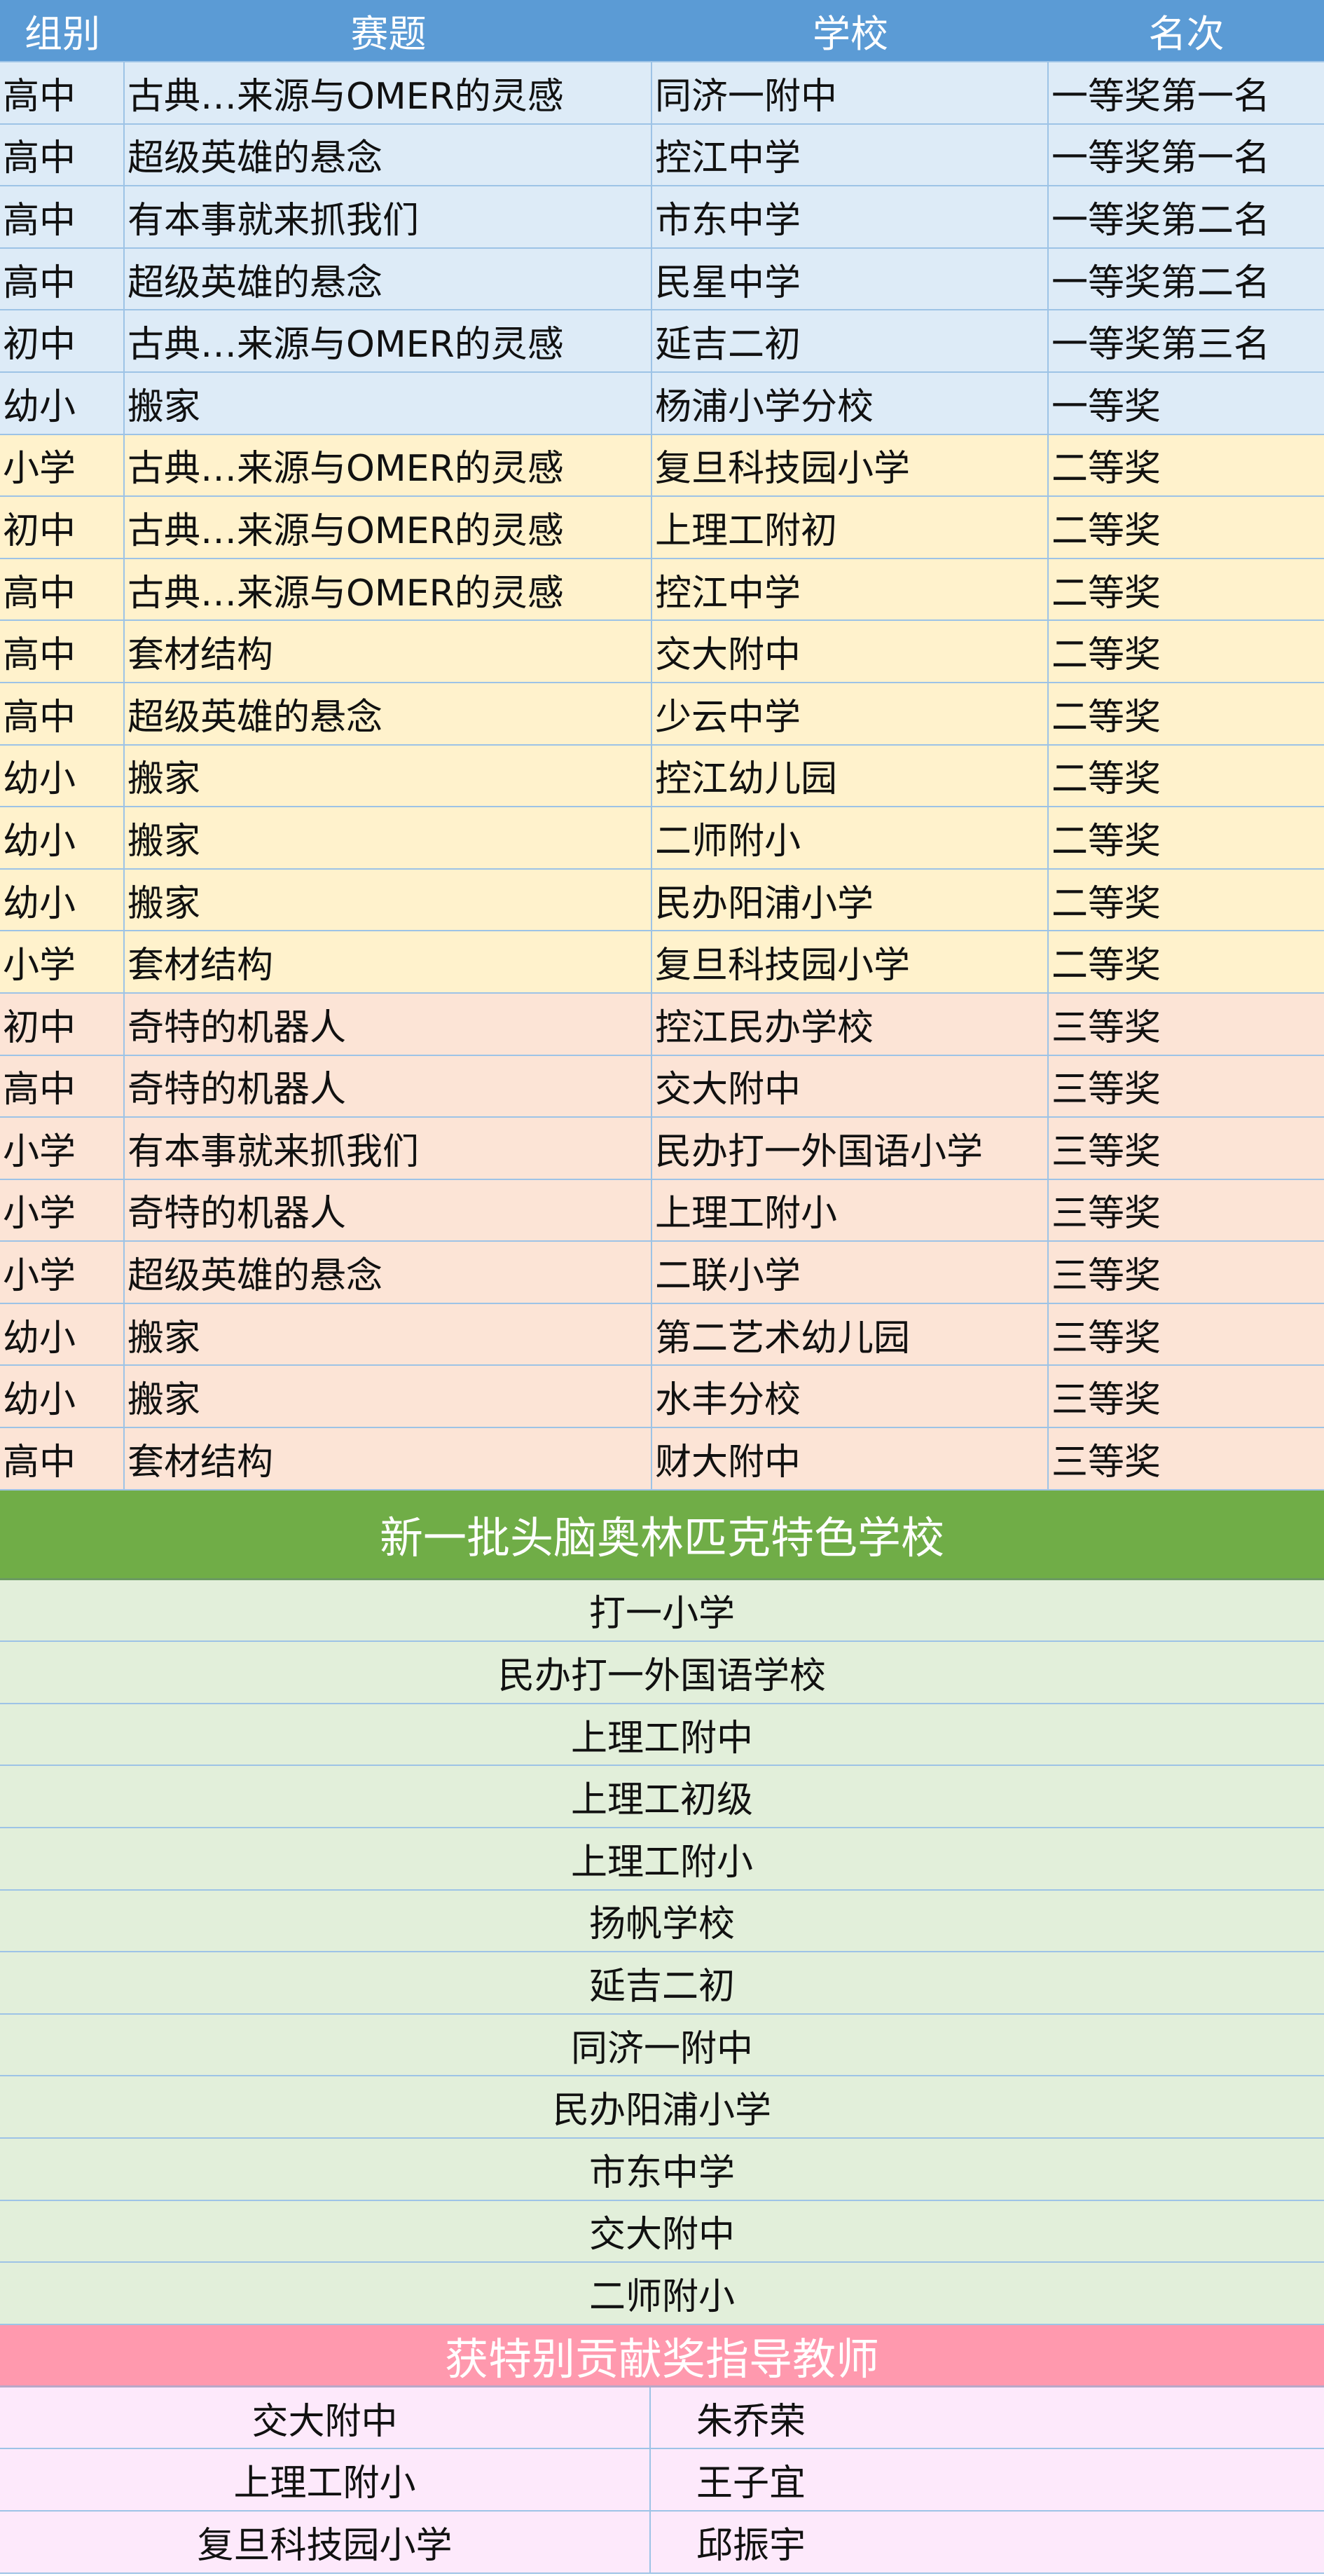 The image size is (1324, 2576). I want to click on school-item: 上理工初级, so click(662, 1797).